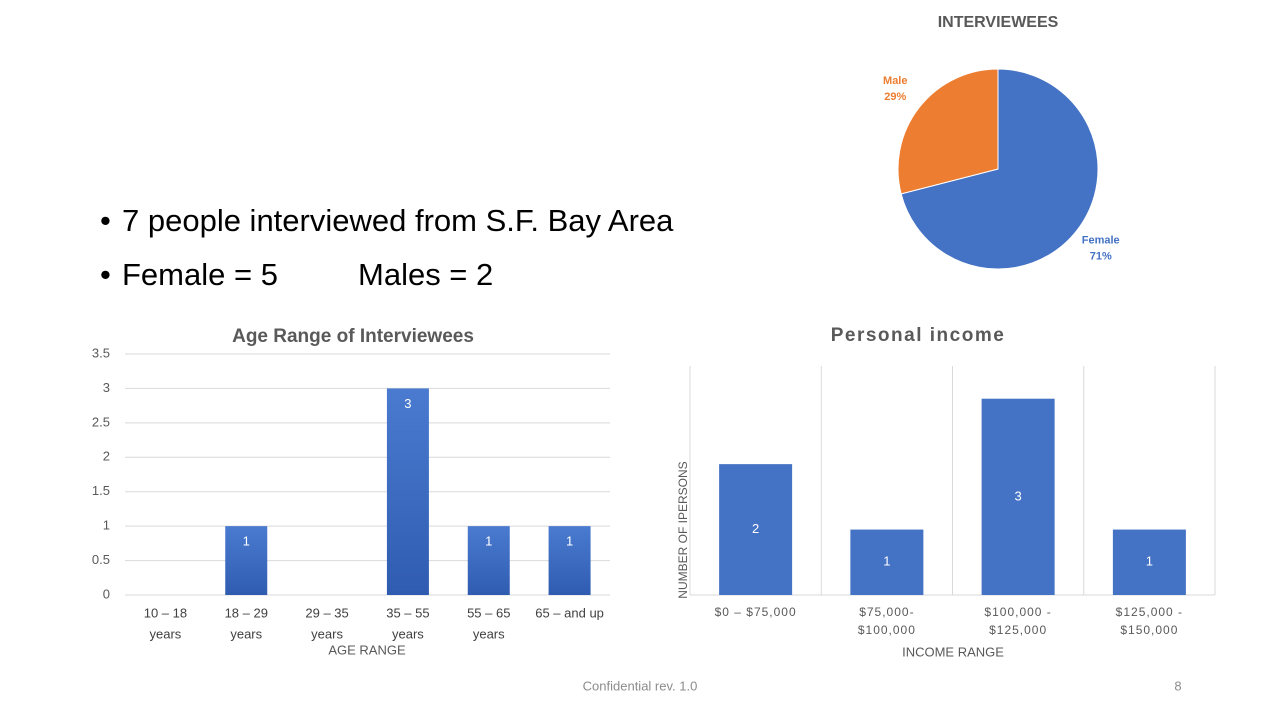 This screenshot has width=1280, height=720. Describe the element at coordinates (1149, 630) in the screenshot. I see `x-tick-label: $150,000` at that location.